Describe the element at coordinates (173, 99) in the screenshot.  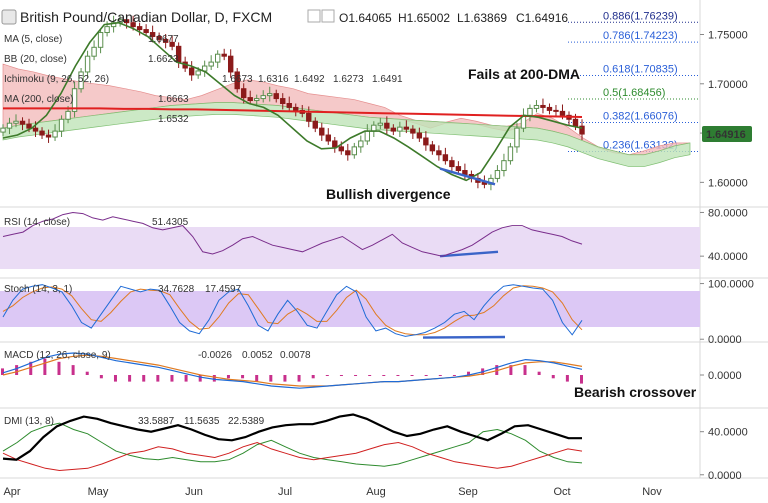
I see `ma200-value: 1.6663` at that location.